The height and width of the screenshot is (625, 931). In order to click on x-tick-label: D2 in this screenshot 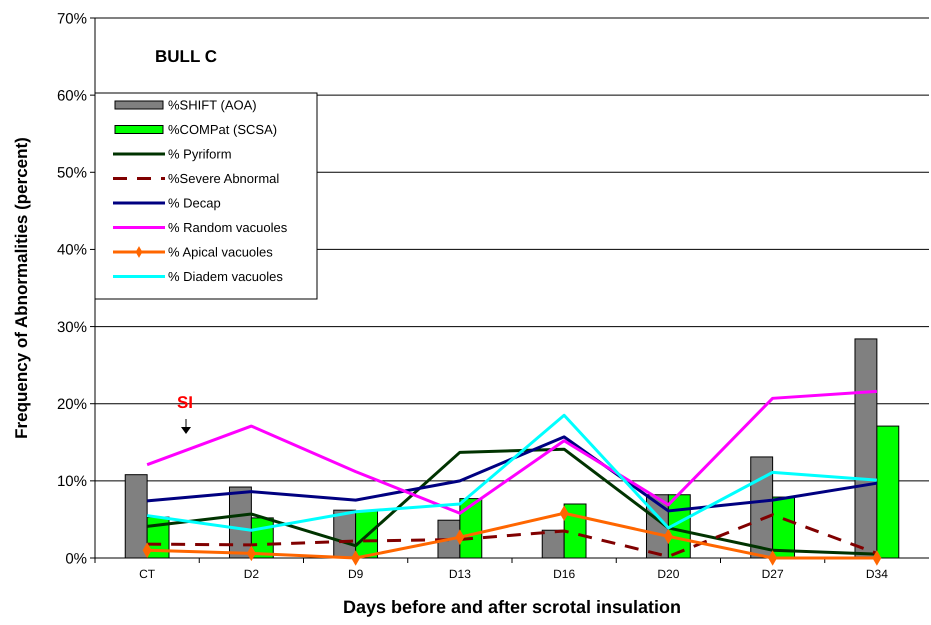, I will do `click(252, 574)`.